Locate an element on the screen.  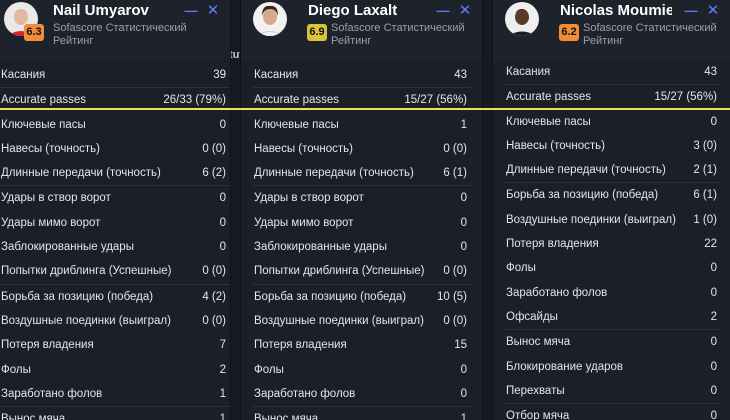
stat-label: Заблокированные удары is located at coordinates (67, 247).